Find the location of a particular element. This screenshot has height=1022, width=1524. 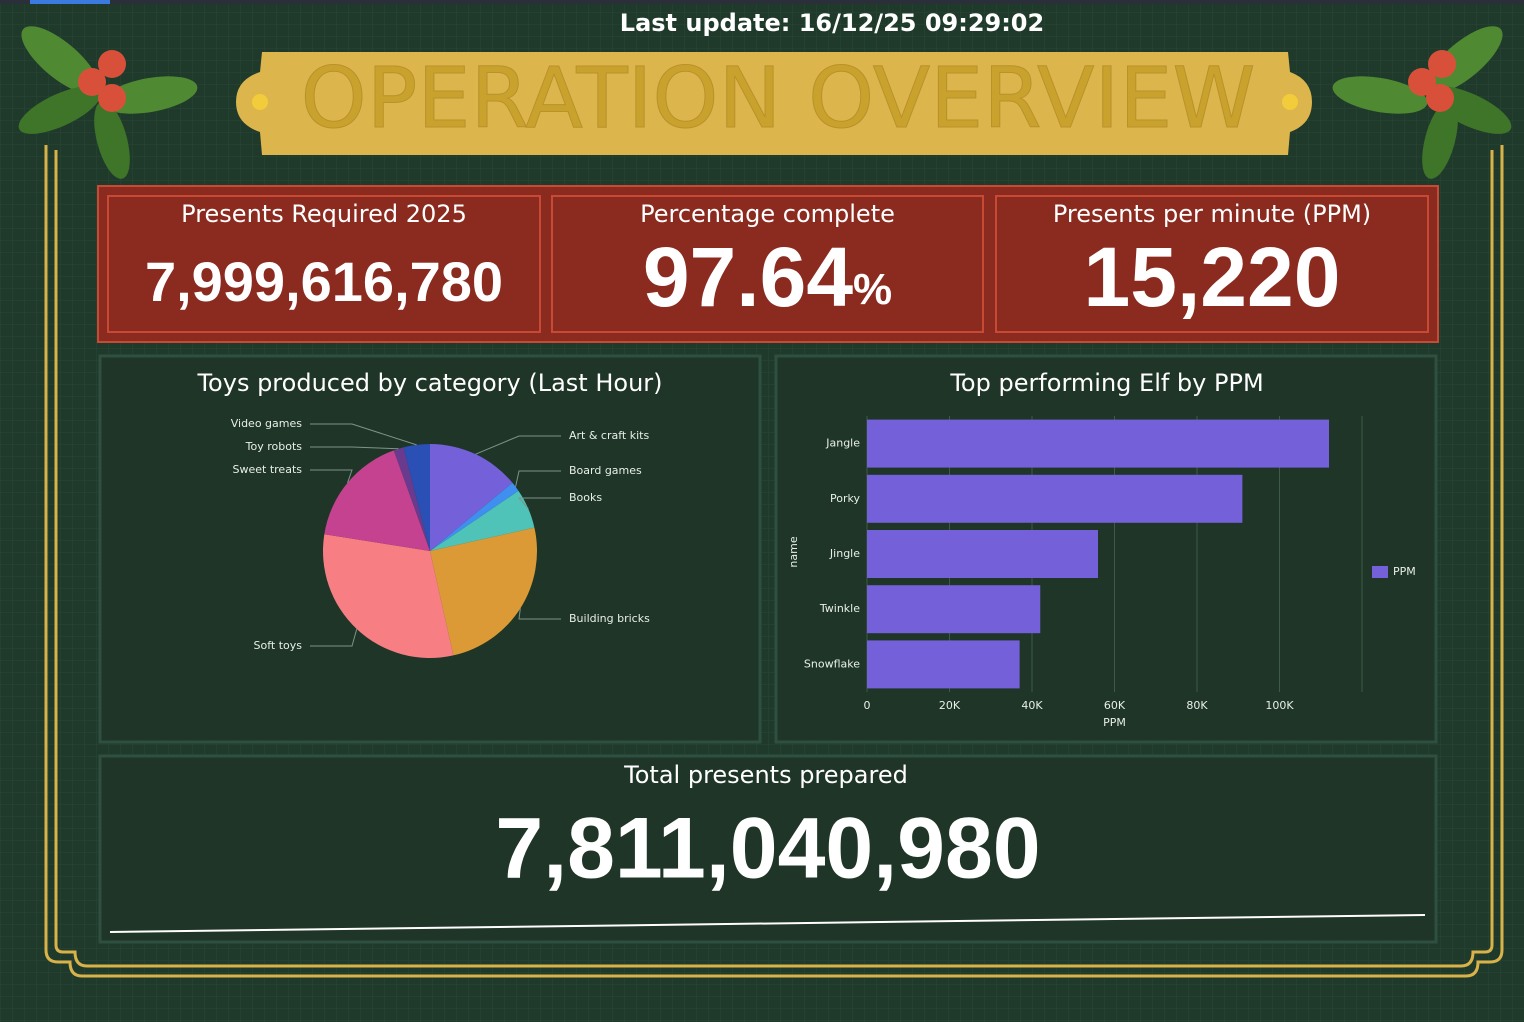

top-strip is located at coordinates (762, 2).